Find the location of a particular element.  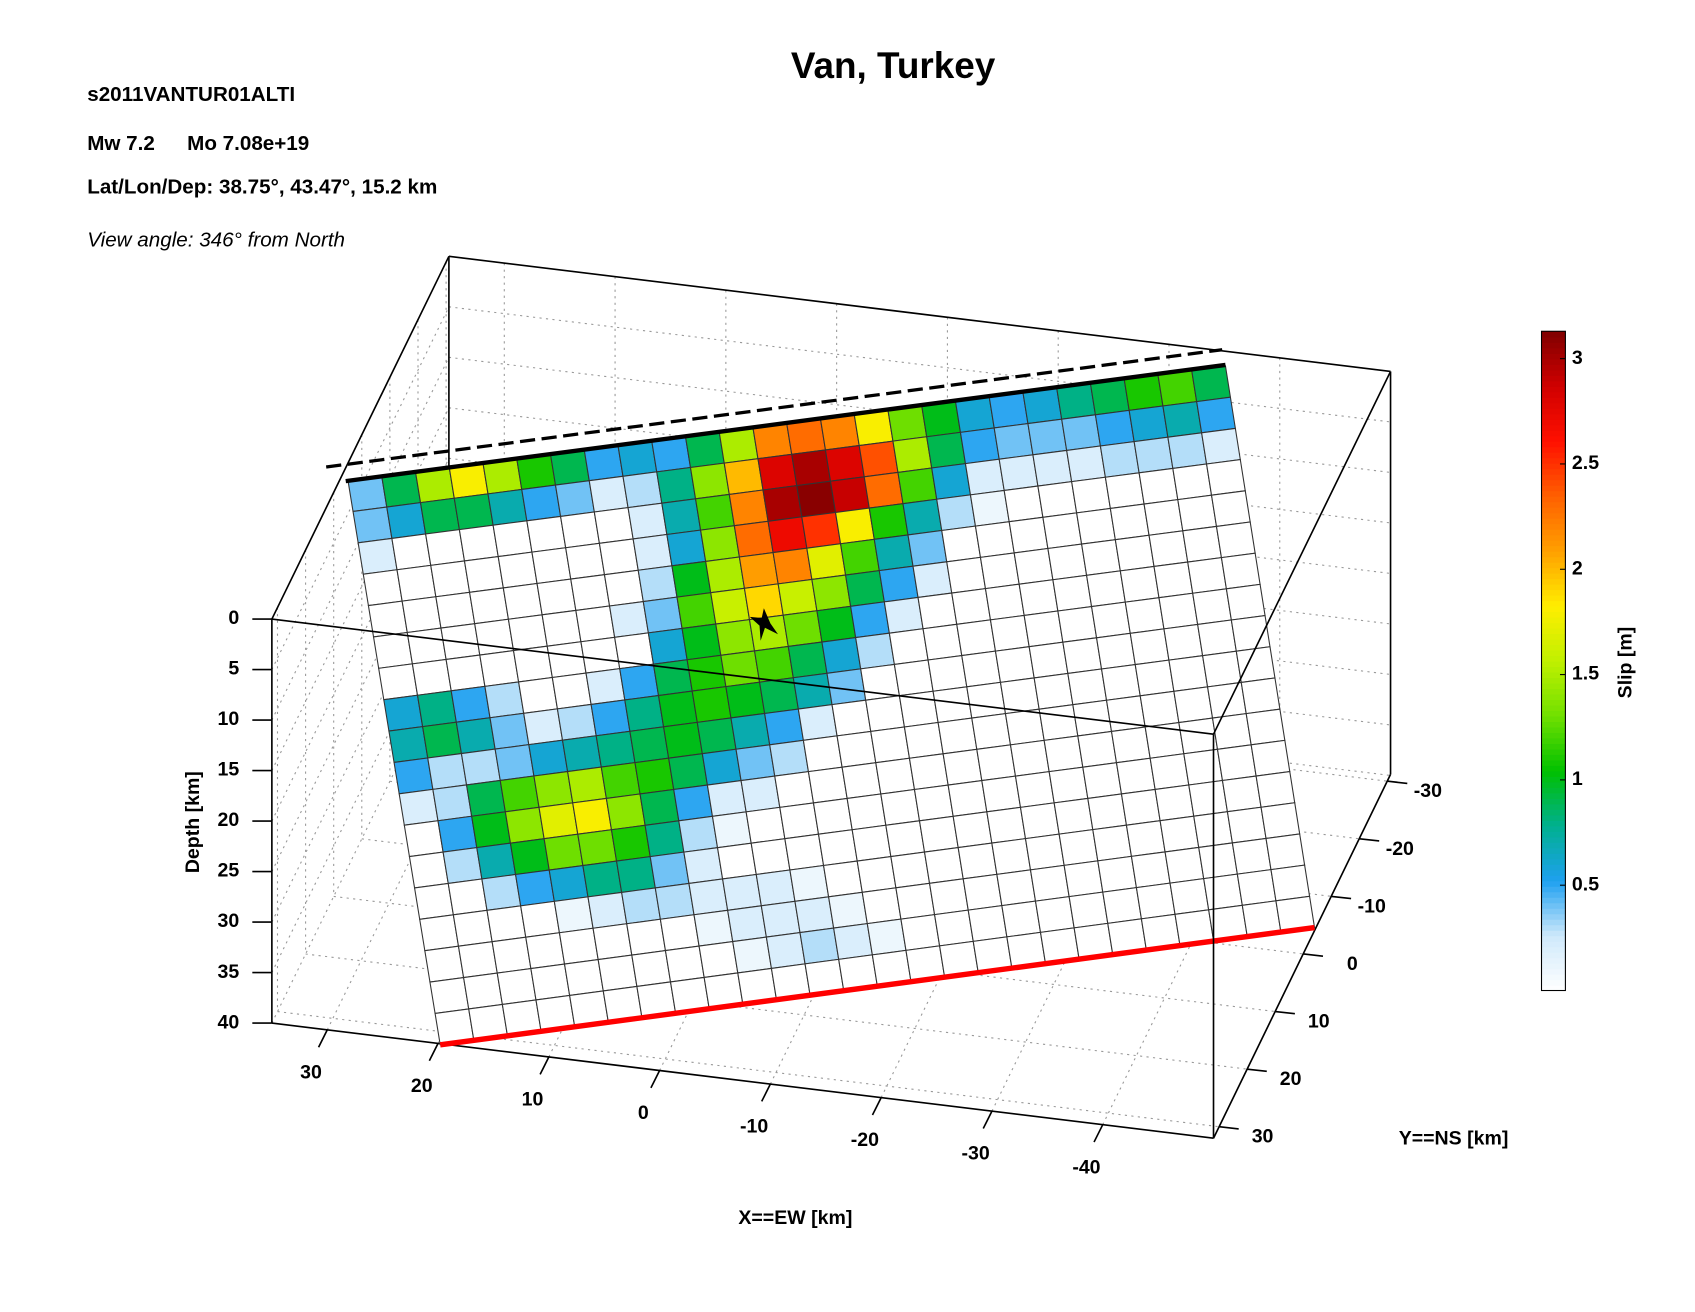

colorbar-frame is located at coordinates (1553, 661).